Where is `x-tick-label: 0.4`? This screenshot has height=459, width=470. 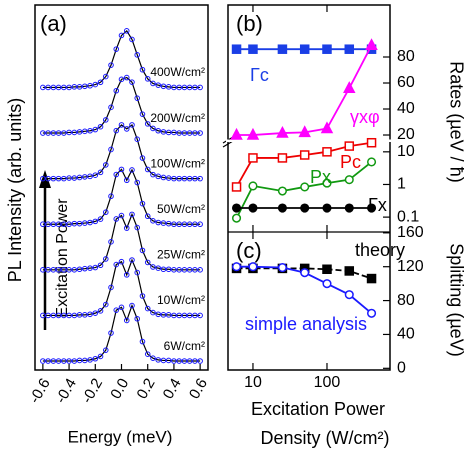 x-tick-label: 0.4 is located at coordinates (172, 388).